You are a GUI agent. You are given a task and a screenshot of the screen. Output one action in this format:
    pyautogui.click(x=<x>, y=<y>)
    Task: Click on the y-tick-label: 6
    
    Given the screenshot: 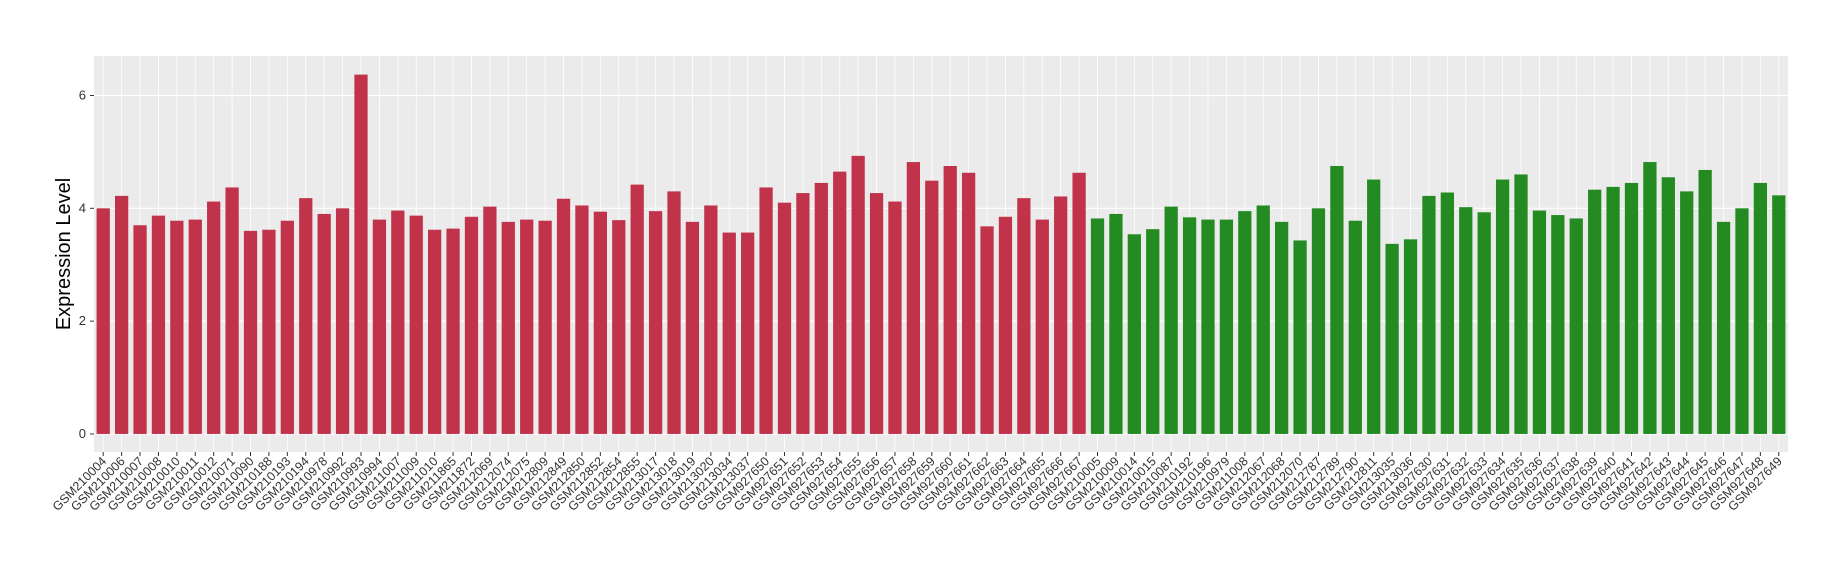 What is the action you would take?
    pyautogui.click(x=82, y=94)
    